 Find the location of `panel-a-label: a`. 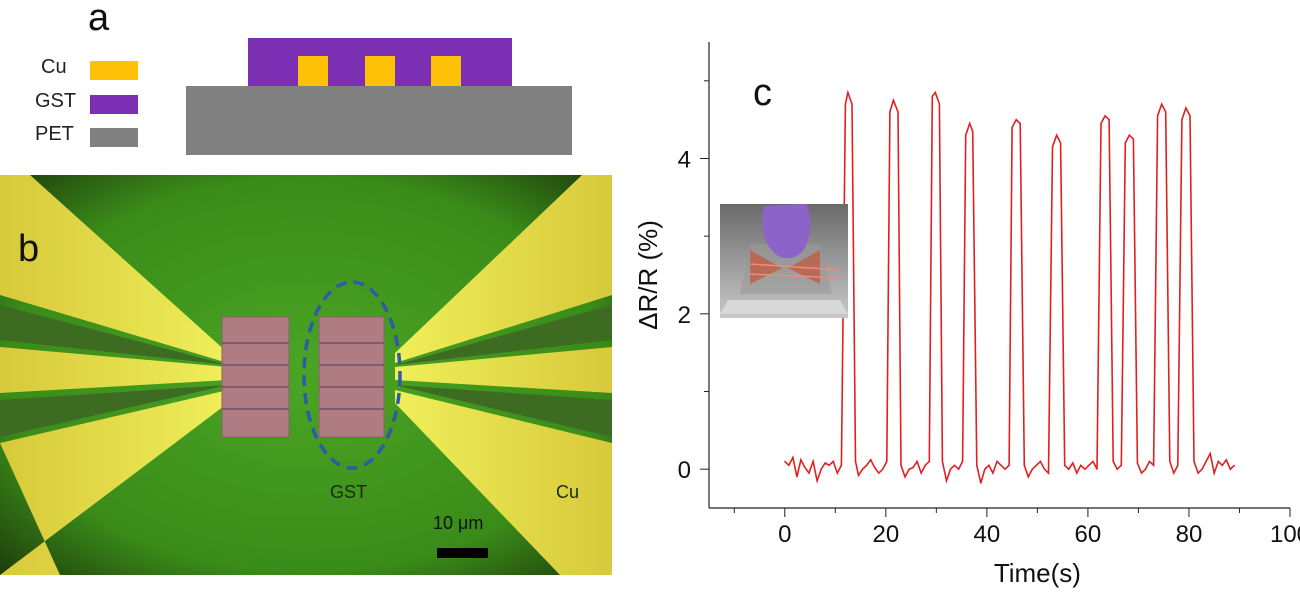

panel-a-label: a is located at coordinates (99, 19).